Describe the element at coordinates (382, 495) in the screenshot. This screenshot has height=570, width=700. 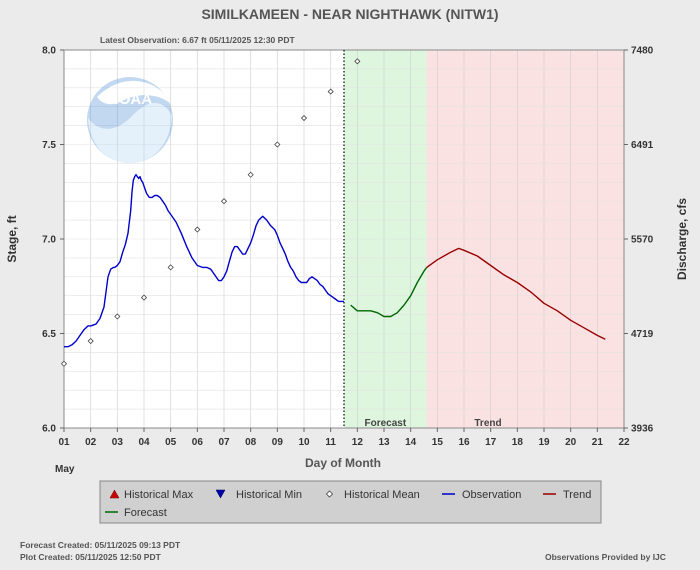
I see `legend-historical-mean: Historical Mean` at that location.